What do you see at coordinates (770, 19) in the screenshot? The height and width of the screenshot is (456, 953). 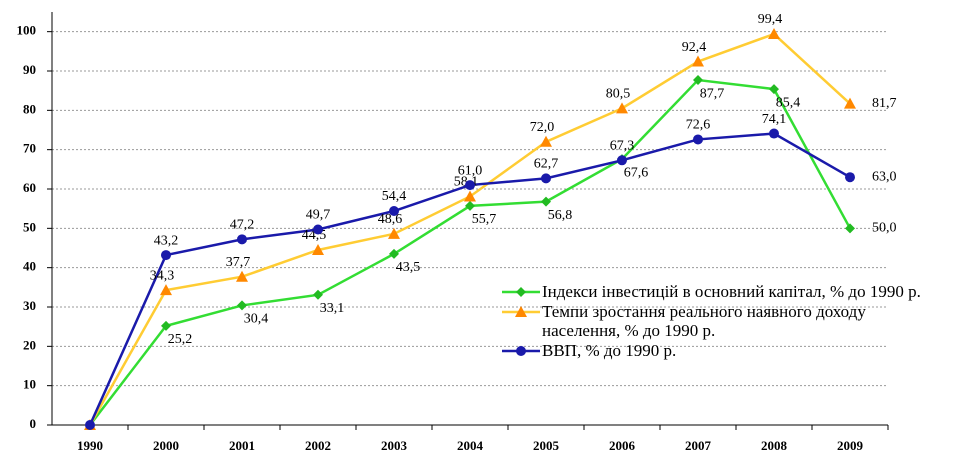 I see `data-label: 99,4` at bounding box center [770, 19].